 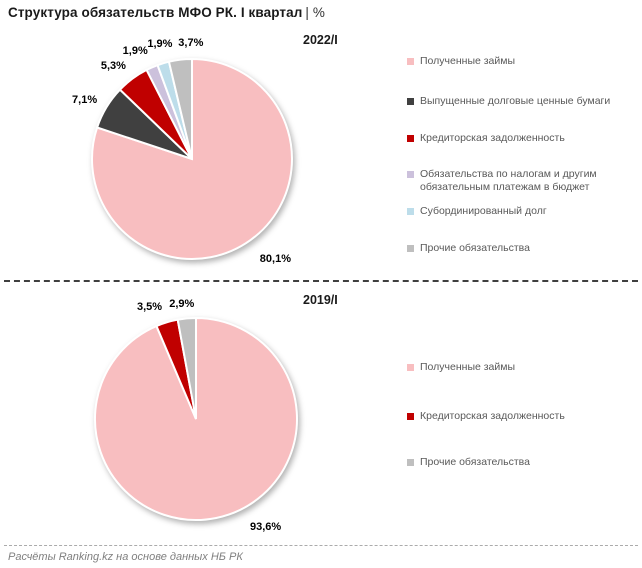 What do you see at coordinates (135, 51) in the screenshot?
I see `pie-data-label-0-3: 1,9%` at bounding box center [135, 51].